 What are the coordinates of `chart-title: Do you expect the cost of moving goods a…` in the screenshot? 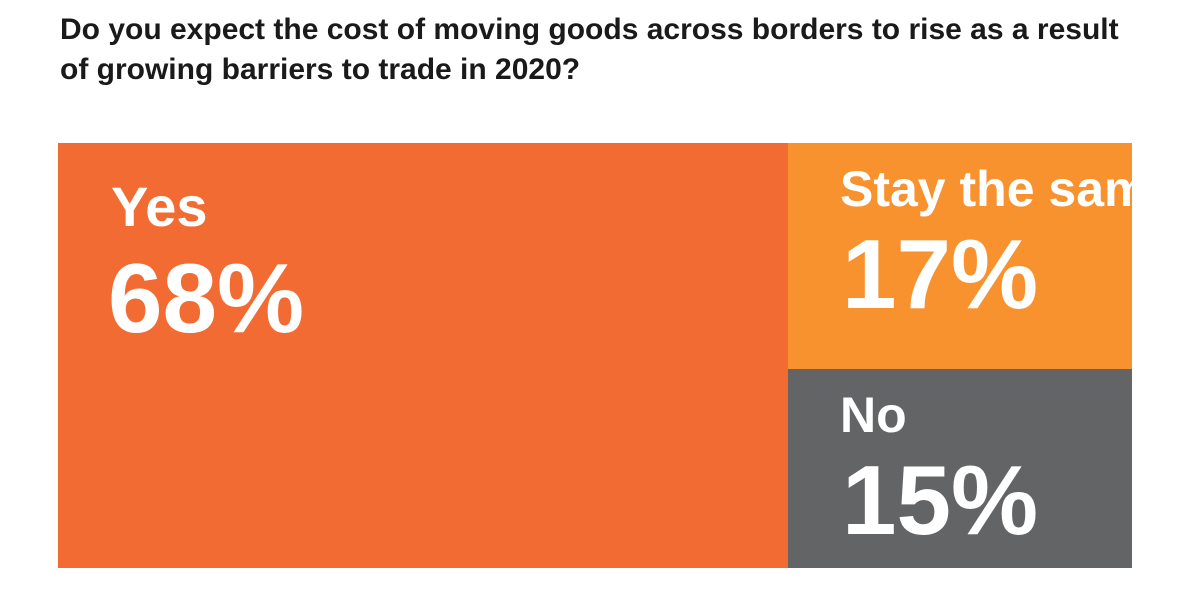 It's located at (589, 49).